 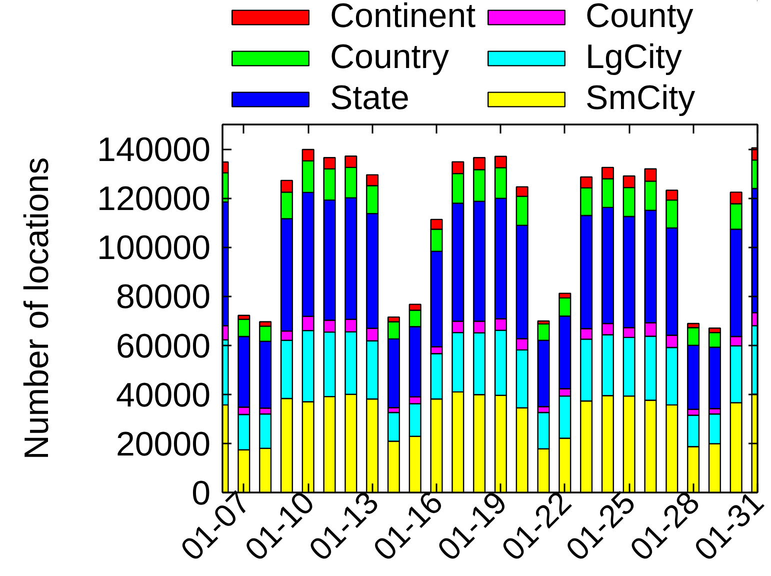 What do you see at coordinates (163, 444) in the screenshot?
I see `y-tick-label: 20000` at bounding box center [163, 444].